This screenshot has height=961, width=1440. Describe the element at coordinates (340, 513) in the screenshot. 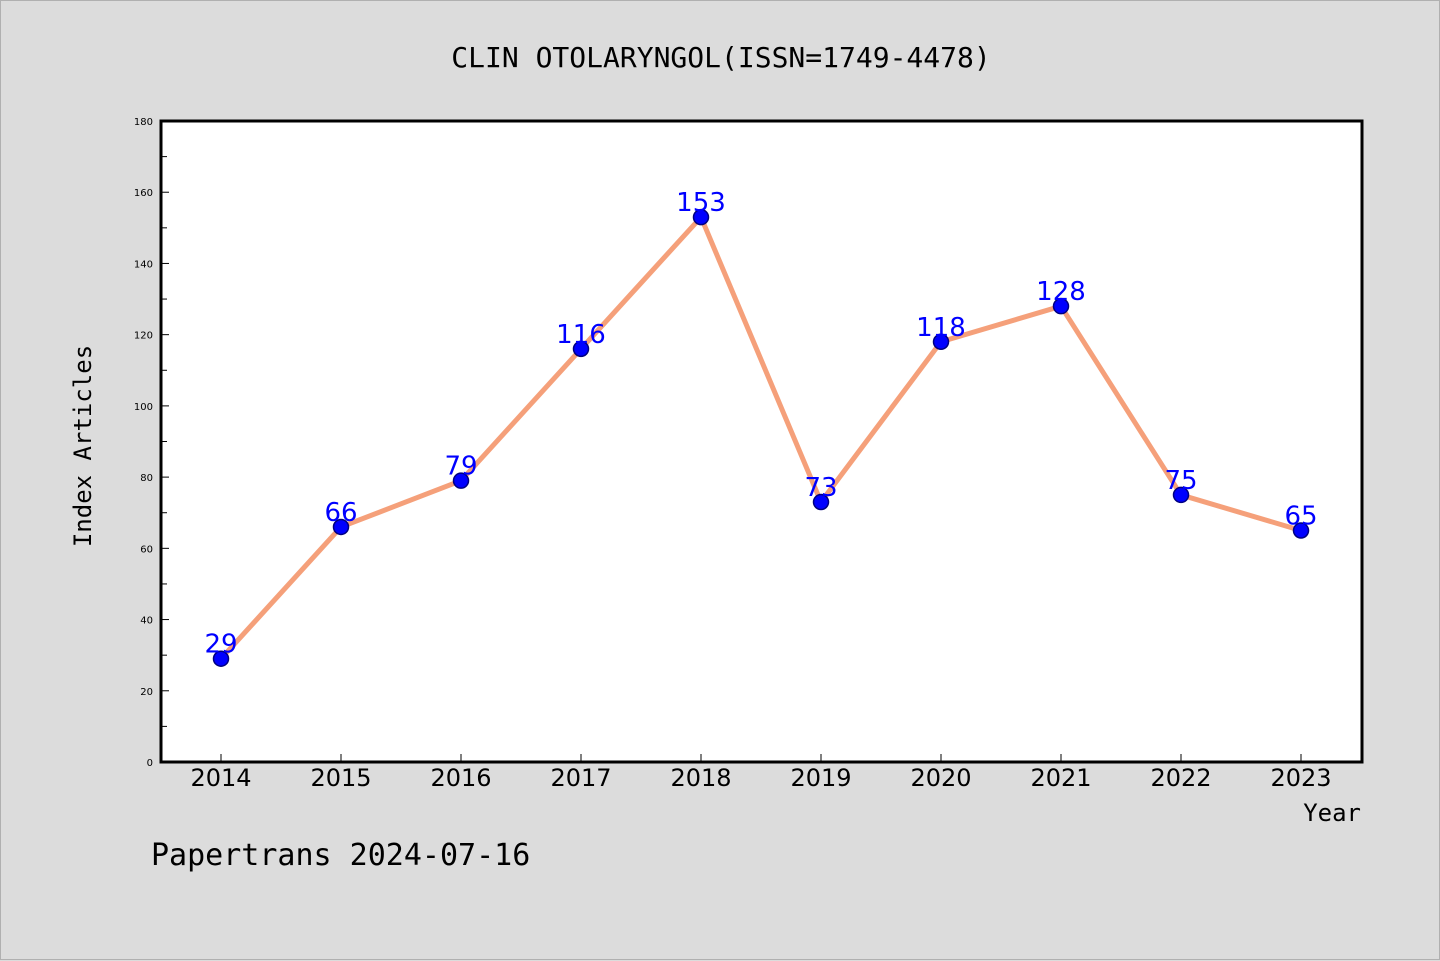

I see `data-label: 66` at that location.